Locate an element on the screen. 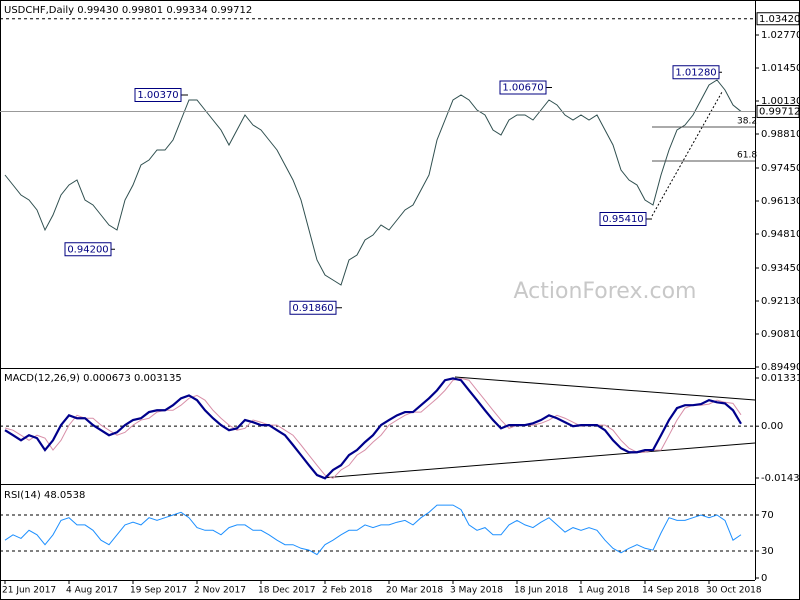 The height and width of the screenshot is (600, 800). watermark: ActionForex.com is located at coordinates (605, 291).